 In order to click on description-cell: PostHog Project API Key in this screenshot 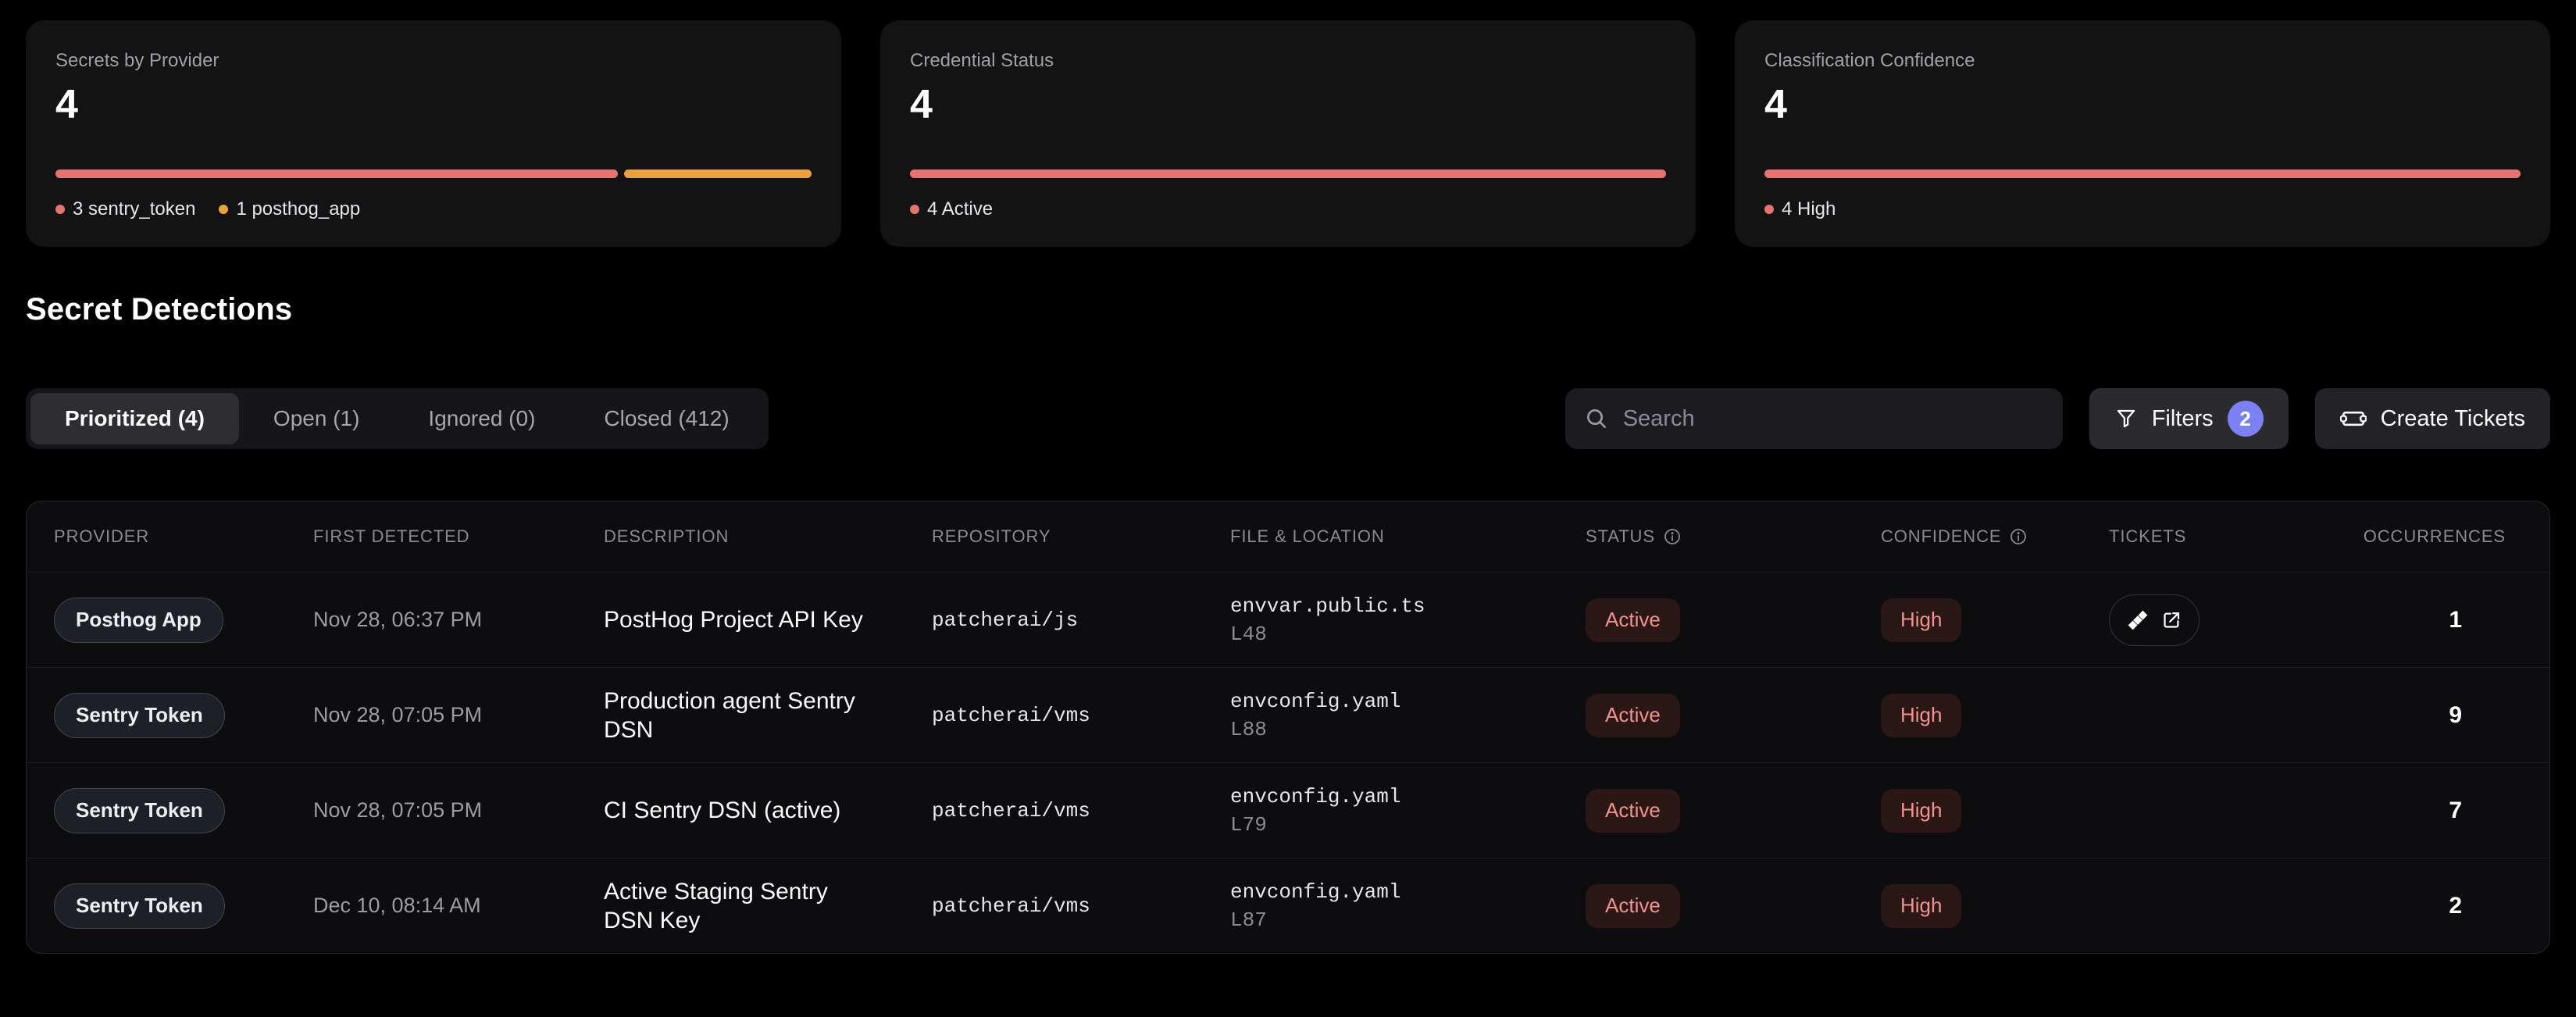, I will do `click(733, 620)`.